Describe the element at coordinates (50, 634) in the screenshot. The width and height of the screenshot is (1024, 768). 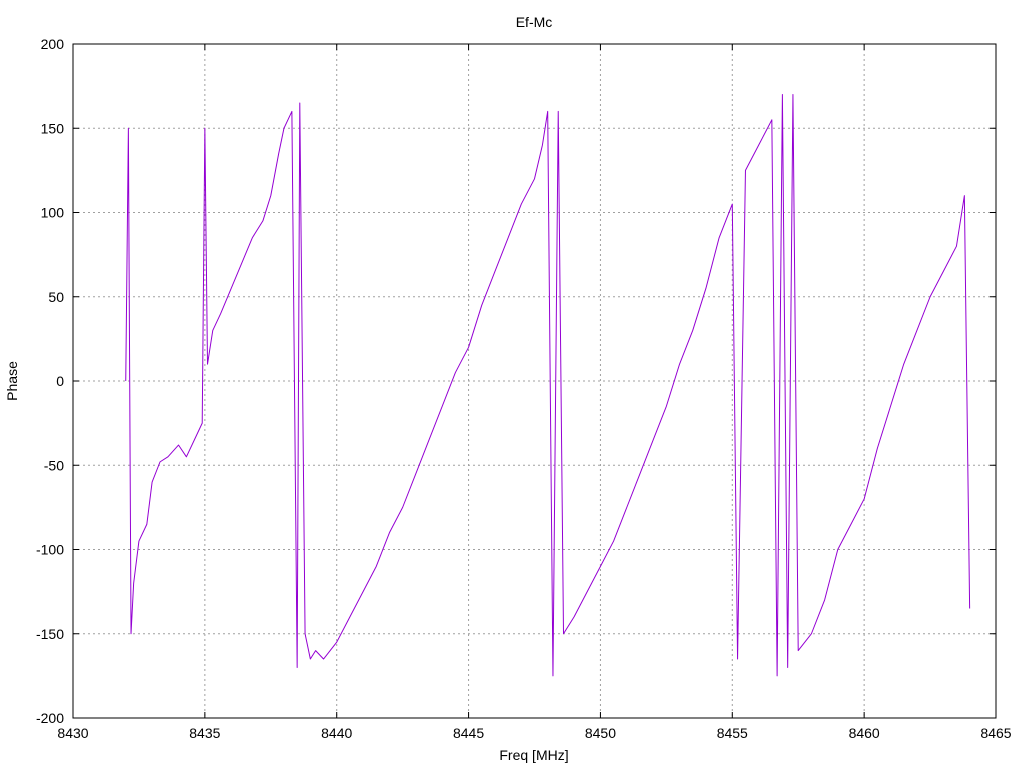
I see `y-tick-label: -150` at that location.